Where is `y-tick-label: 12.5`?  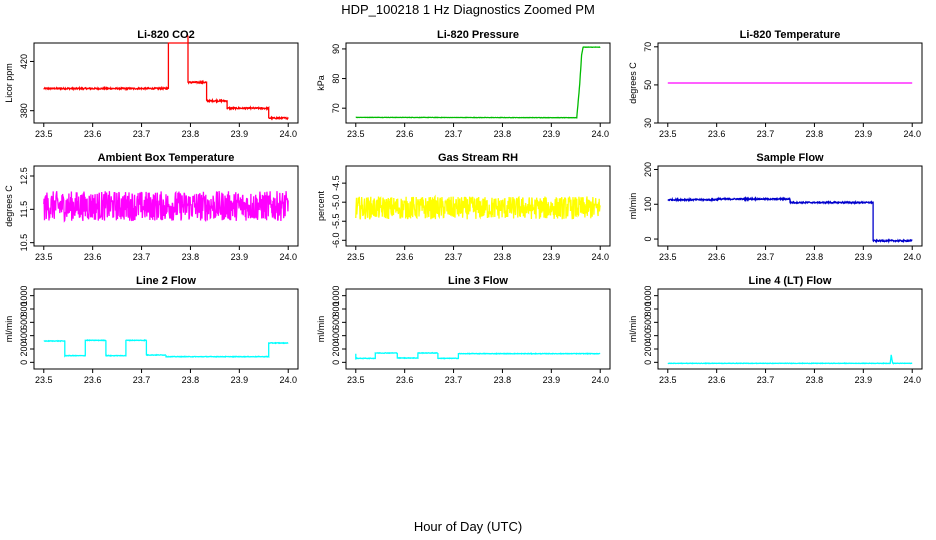 y-tick-label: 12.5 is located at coordinates (24, 176).